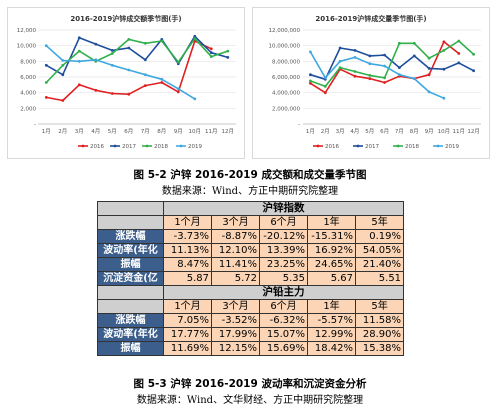  I want to click on chart-title: 2016-2019沪锌成交额季节图(手), so click(125, 18).